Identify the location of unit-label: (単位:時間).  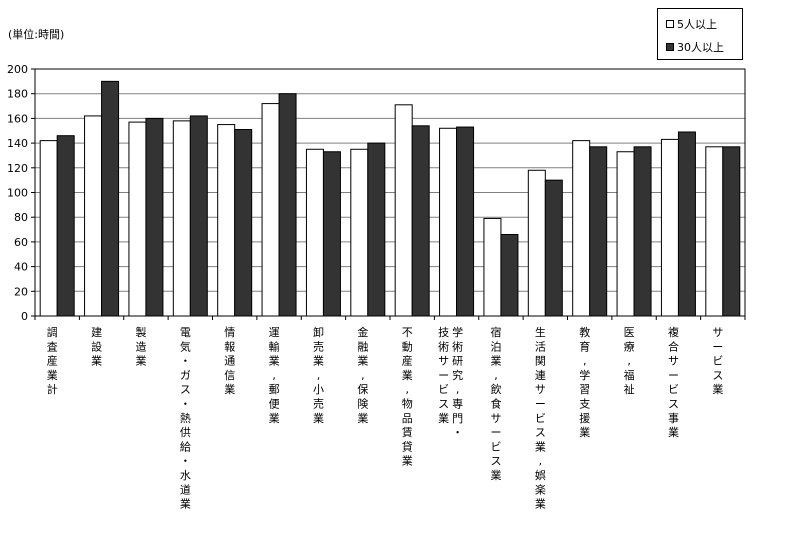
(36, 34).